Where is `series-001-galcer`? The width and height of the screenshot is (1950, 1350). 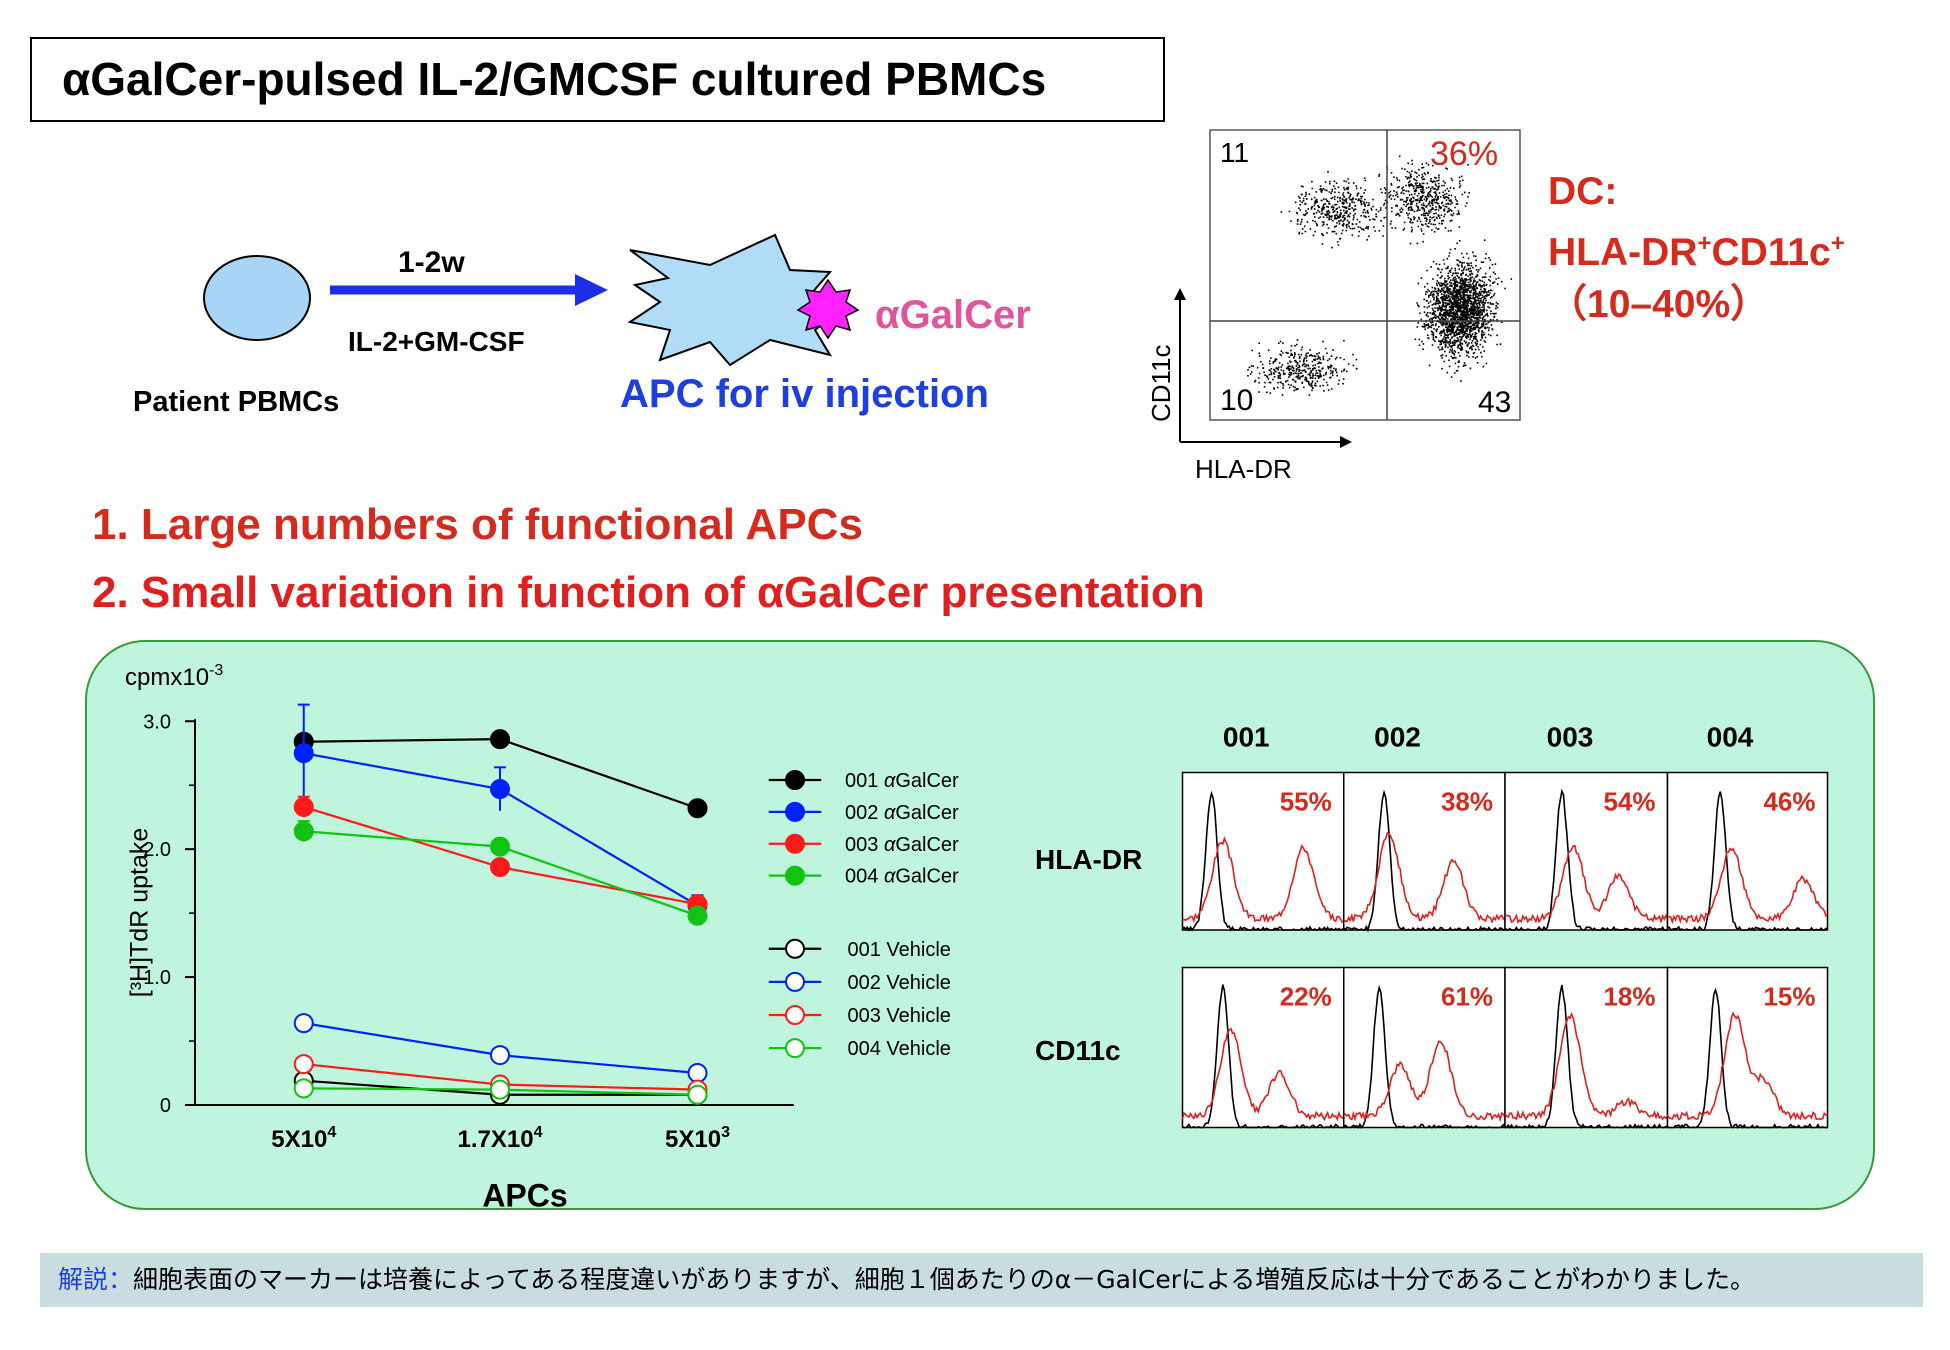 series-001-galcer is located at coordinates (500, 774).